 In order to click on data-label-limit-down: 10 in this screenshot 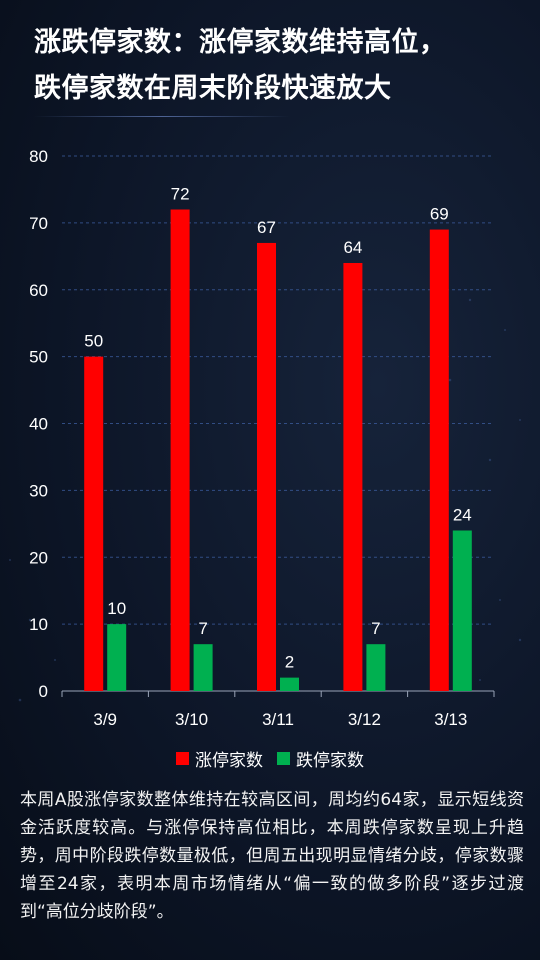, I will do `click(116, 608)`.